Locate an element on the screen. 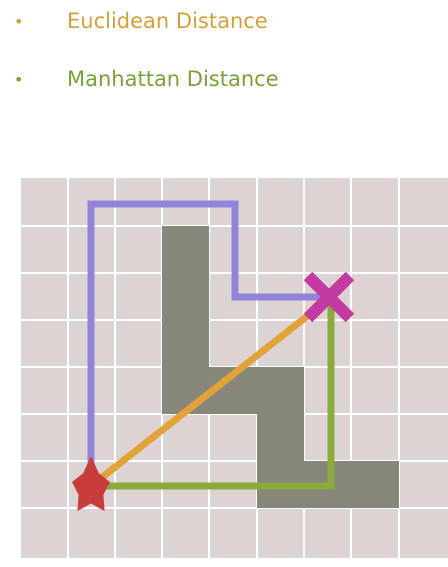 The height and width of the screenshot is (567, 448). legend-item-manhattan: • Manhattan Distance is located at coordinates (224, 79).